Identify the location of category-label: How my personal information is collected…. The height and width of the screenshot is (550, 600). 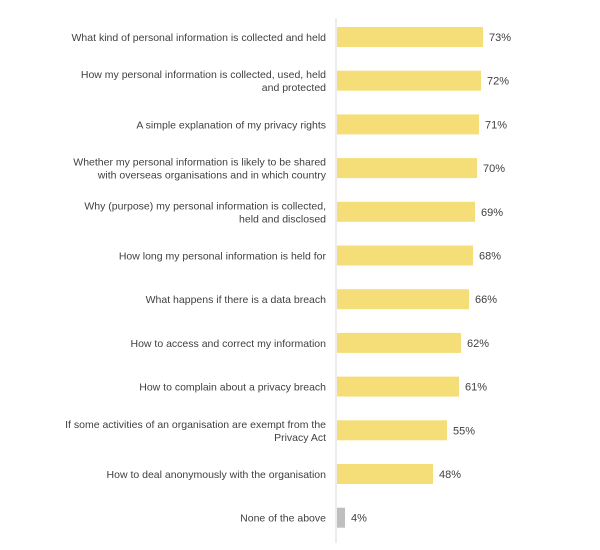
(203, 81).